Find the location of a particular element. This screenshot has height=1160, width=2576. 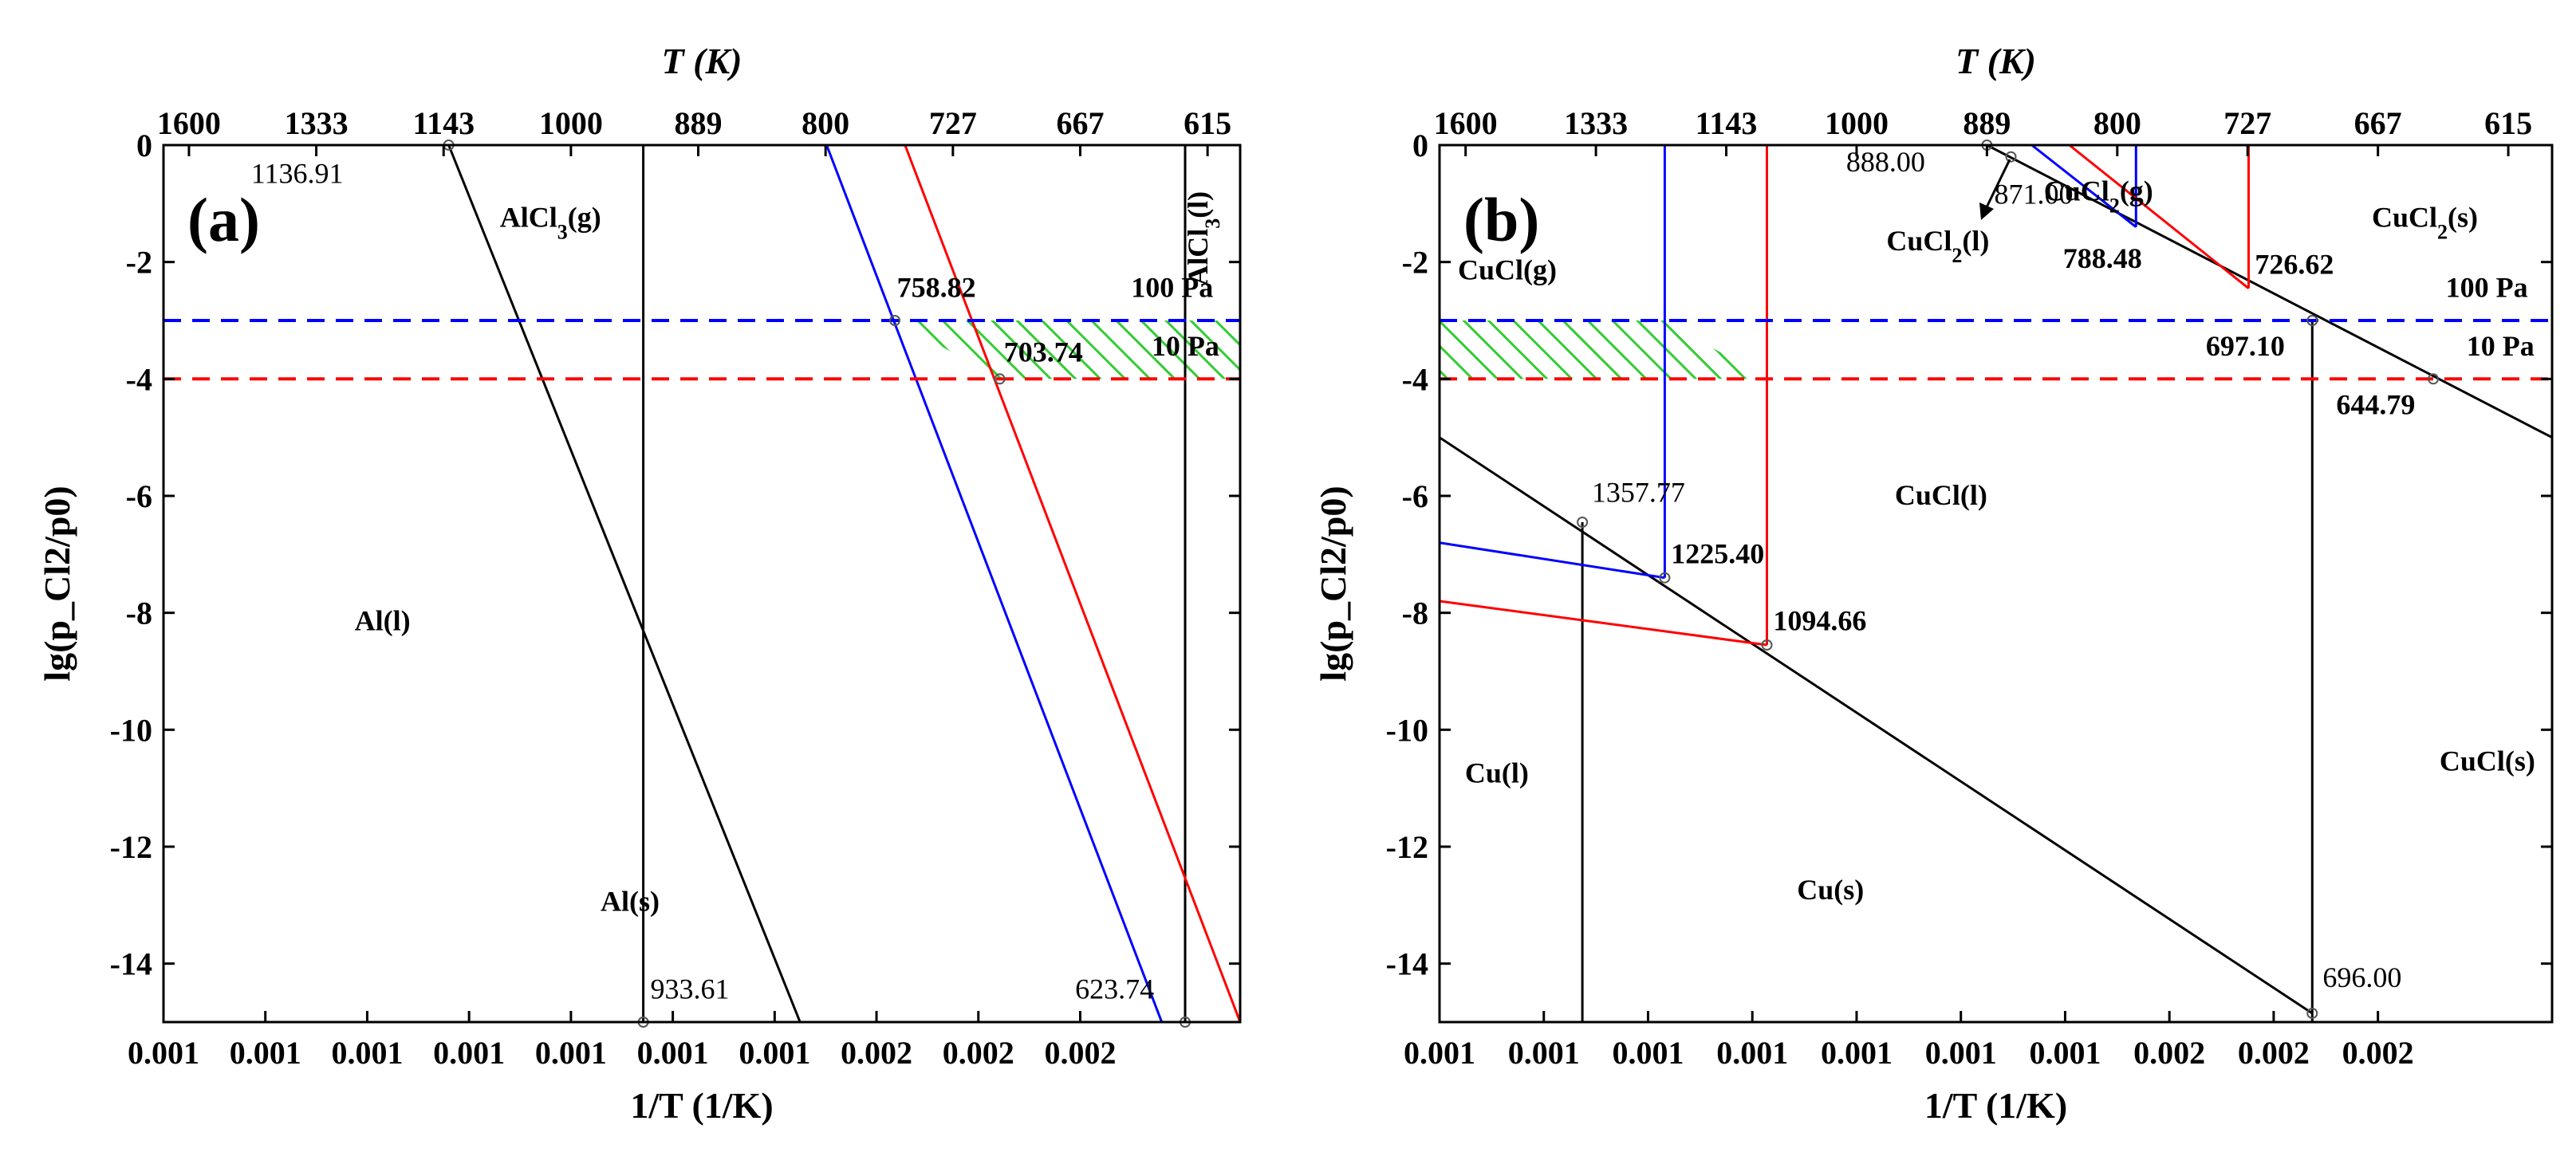

annotation-5: 100 Pa is located at coordinates (1172, 288).